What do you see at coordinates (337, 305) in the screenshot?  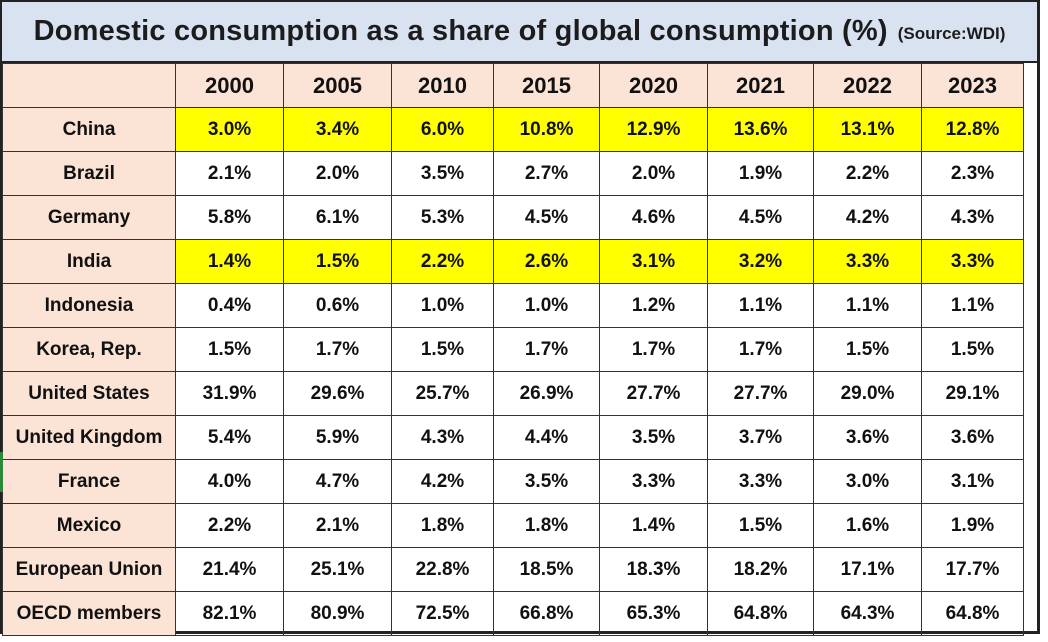 I see `value-cell: 0.6%` at bounding box center [337, 305].